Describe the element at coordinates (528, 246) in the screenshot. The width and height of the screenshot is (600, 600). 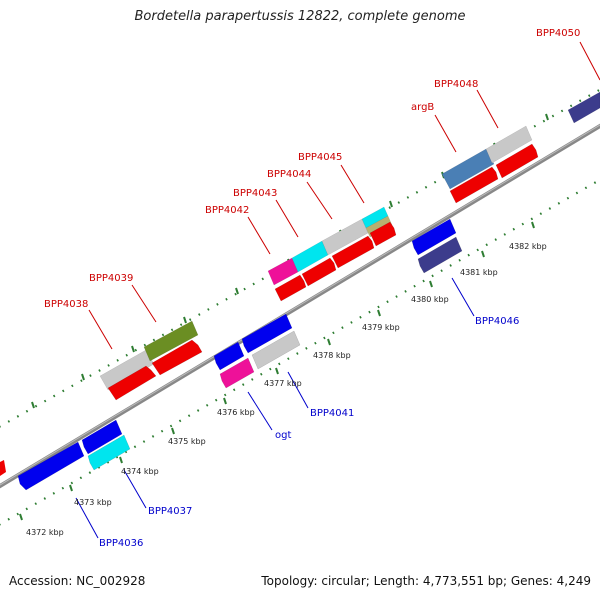
I see `tick-label-4382: 4382 kbp` at that location.